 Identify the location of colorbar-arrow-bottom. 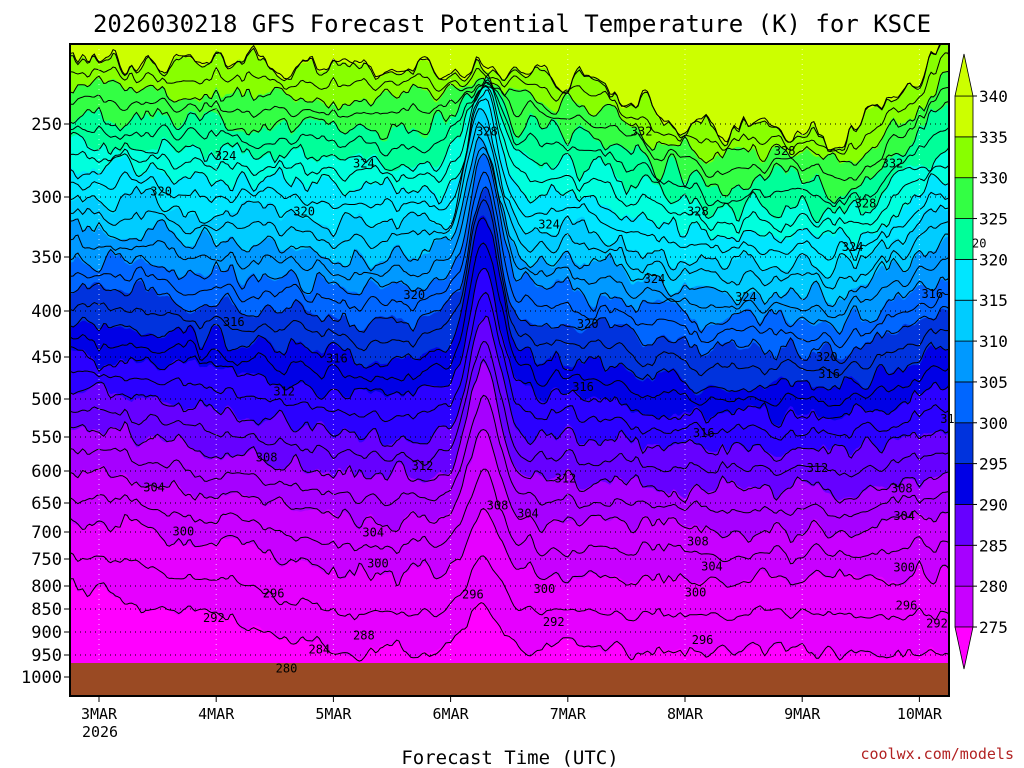
(964, 648).